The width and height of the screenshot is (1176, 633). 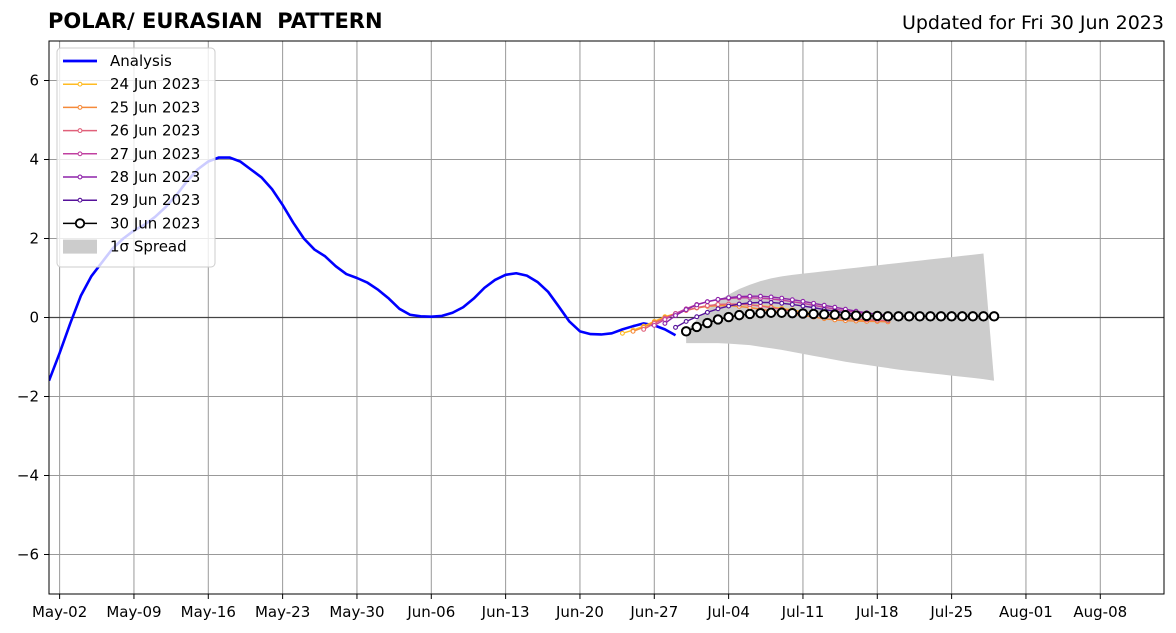 What do you see at coordinates (28, 397) in the screenshot?
I see `y-tick-label: −2` at bounding box center [28, 397].